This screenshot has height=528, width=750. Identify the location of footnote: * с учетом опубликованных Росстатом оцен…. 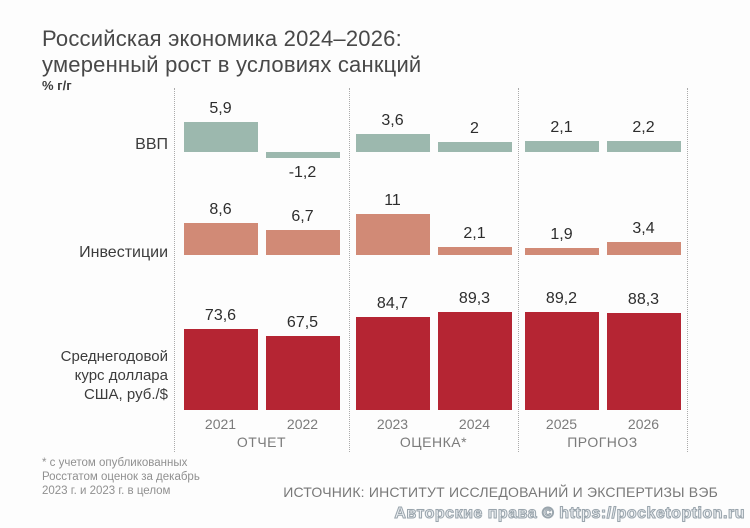
(121, 477).